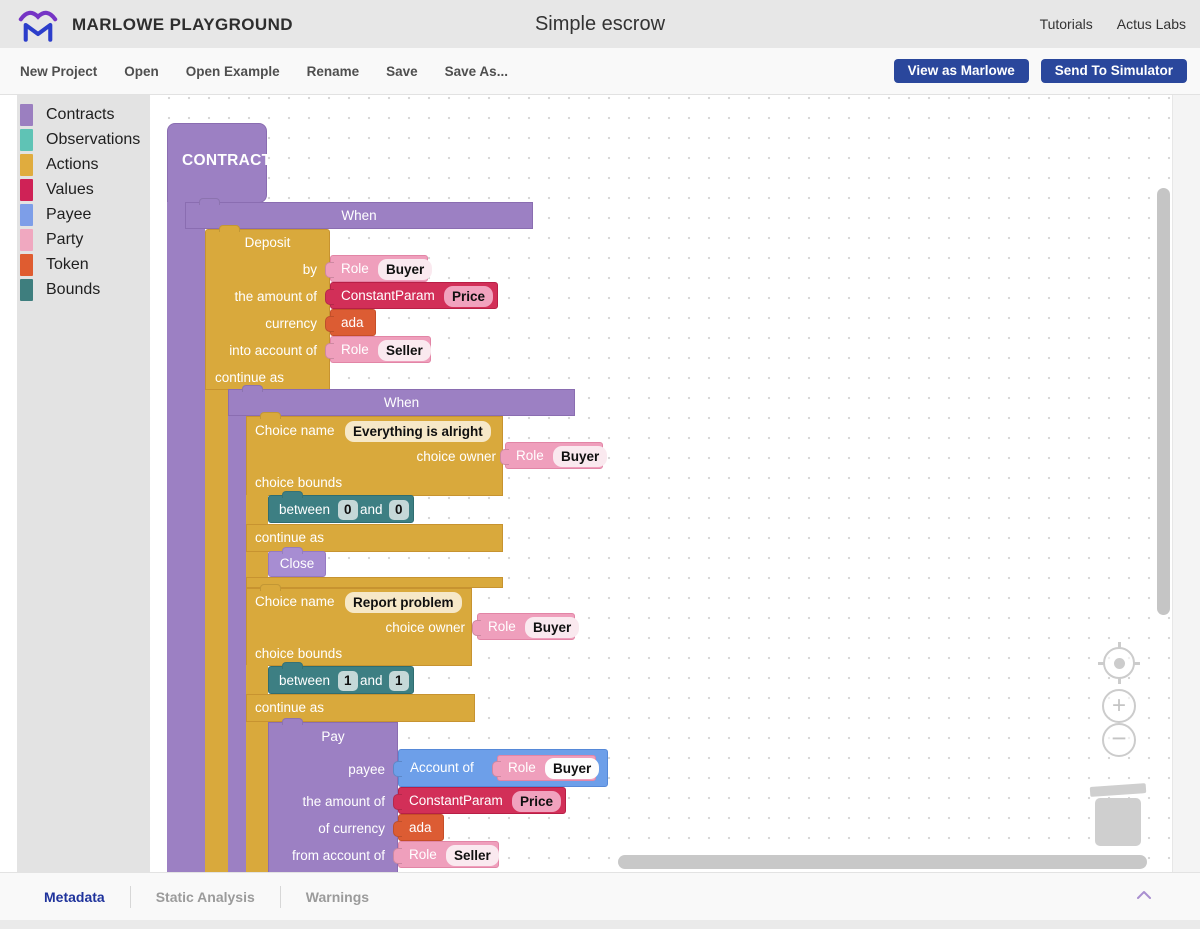  I want to click on payee-color-chip, so click(26, 214).